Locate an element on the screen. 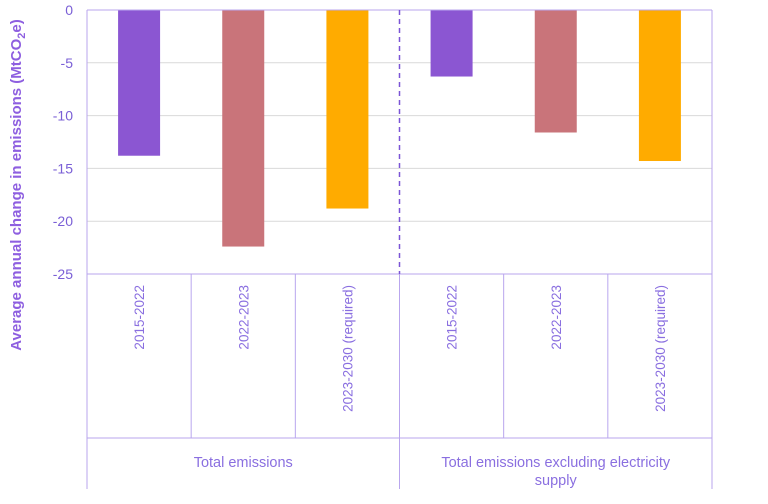 Image resolution: width=768 pixels, height=504 pixels. y-tick-label: -10 is located at coordinates (63, 116).